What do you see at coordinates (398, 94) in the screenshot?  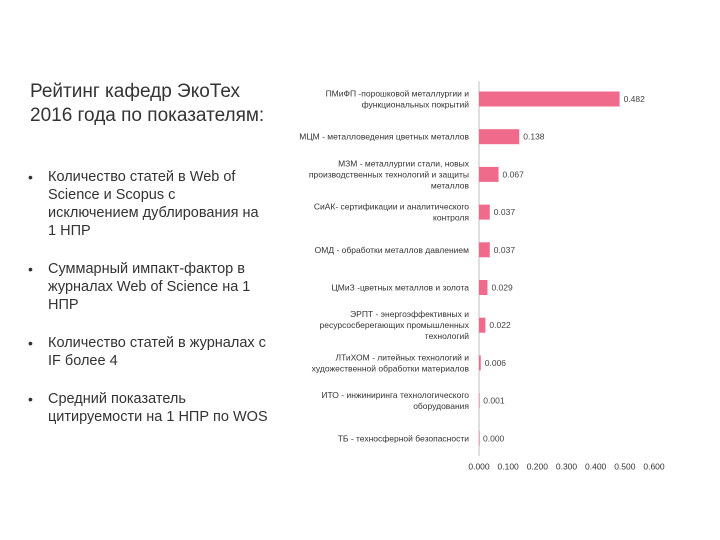 I see `category-label-line: ПМиФП -порошковой металлургии и` at bounding box center [398, 94].